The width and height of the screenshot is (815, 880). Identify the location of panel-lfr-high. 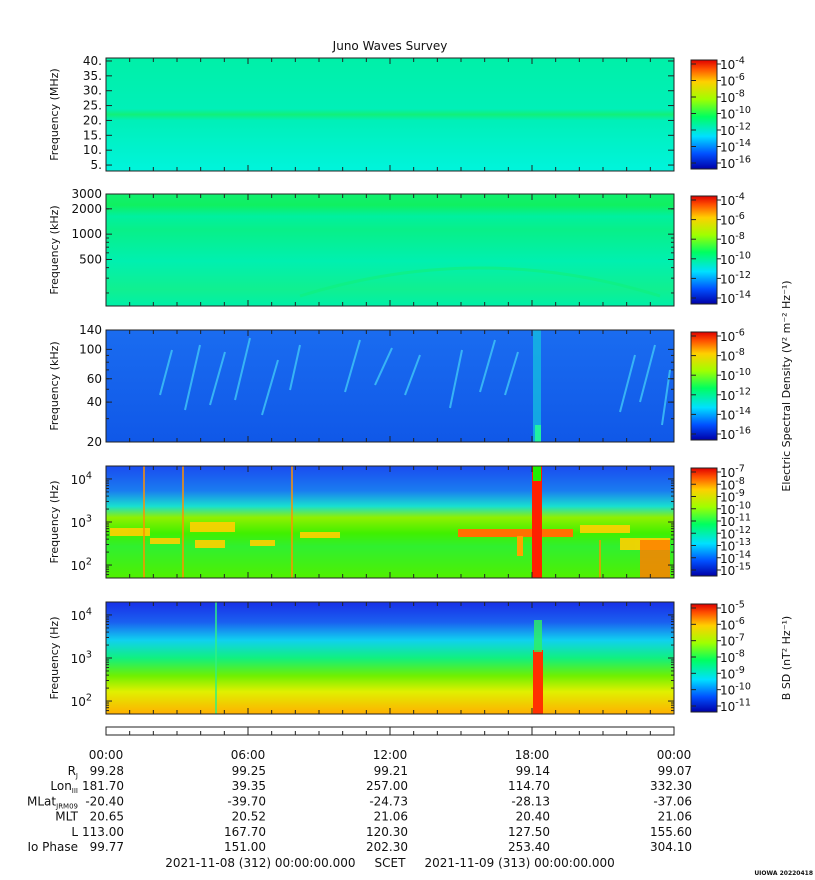
(390, 386).